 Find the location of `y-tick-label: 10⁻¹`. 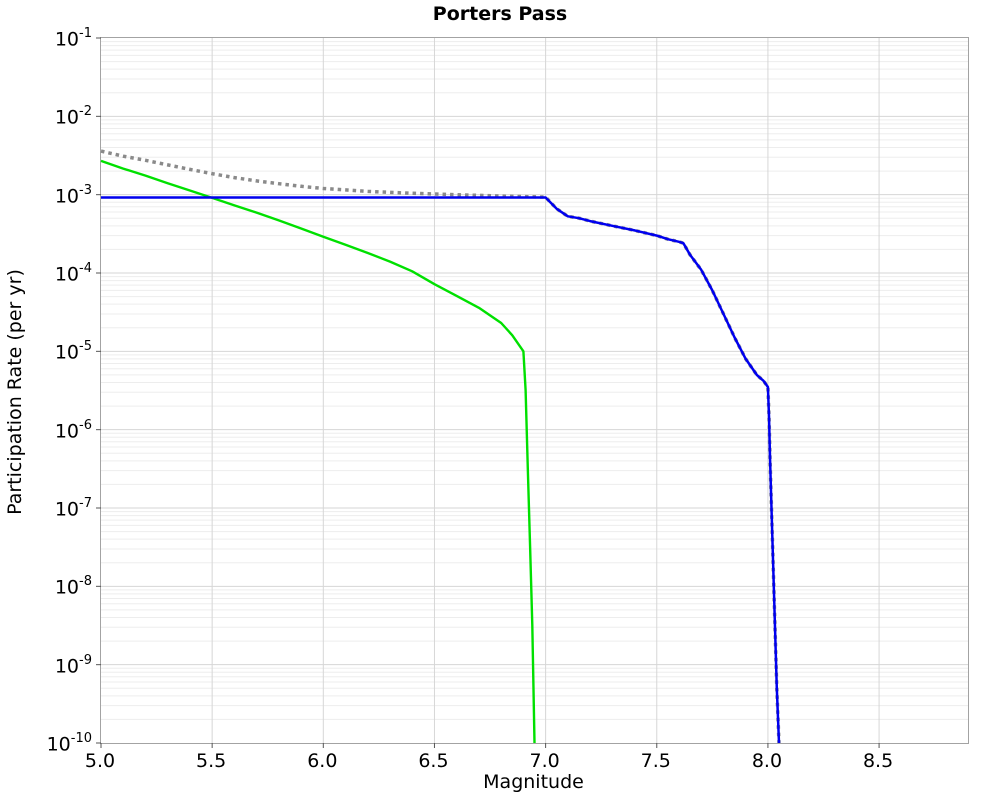

y-tick-label: 10⁻¹ is located at coordinates (73, 38).